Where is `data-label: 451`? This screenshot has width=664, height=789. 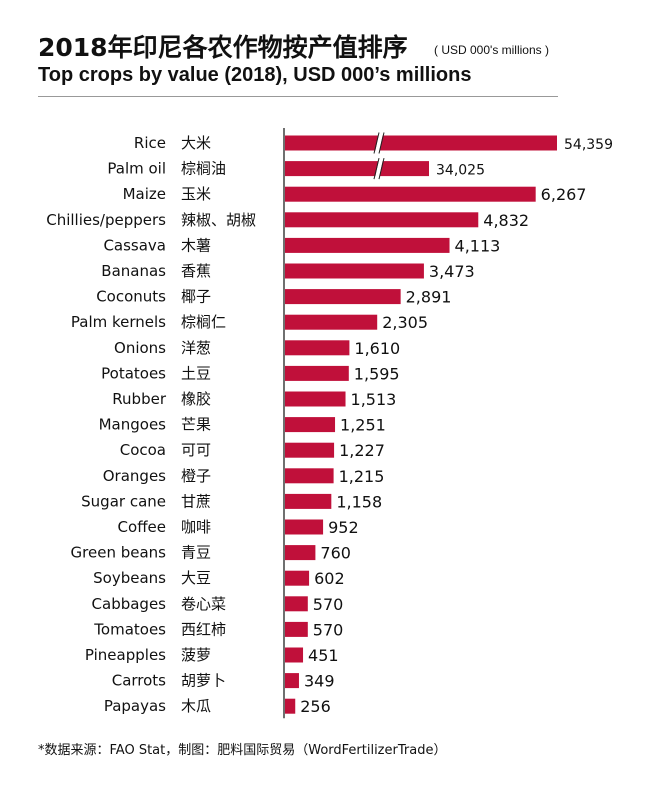
data-label: 451 is located at coordinates (323, 655).